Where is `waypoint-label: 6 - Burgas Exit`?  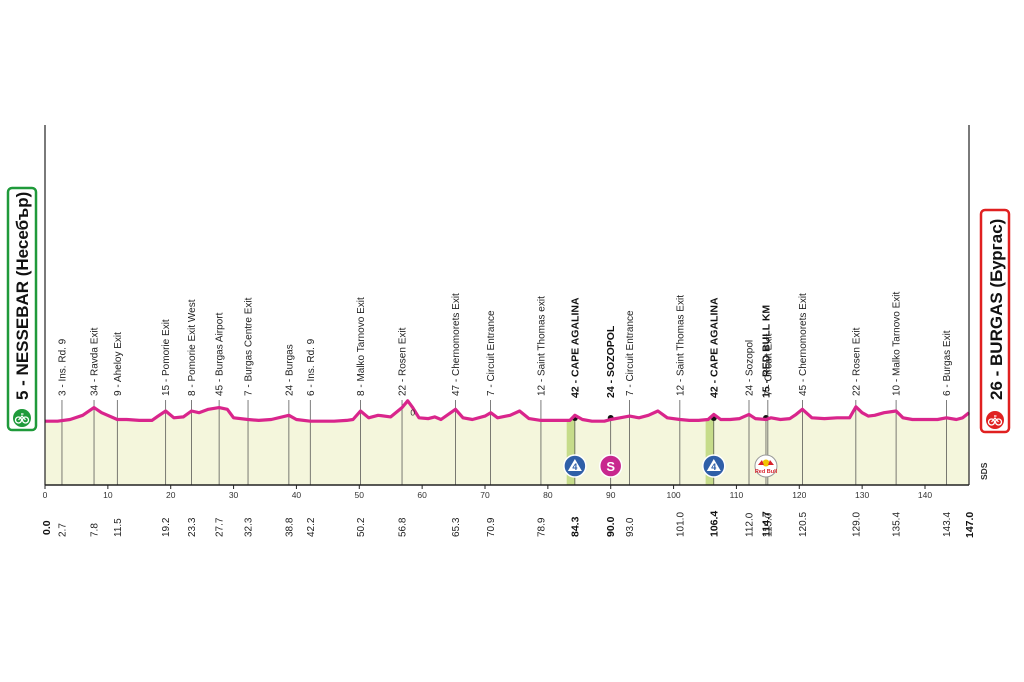 waypoint-label: 6 - Burgas Exit is located at coordinates (947, 363).